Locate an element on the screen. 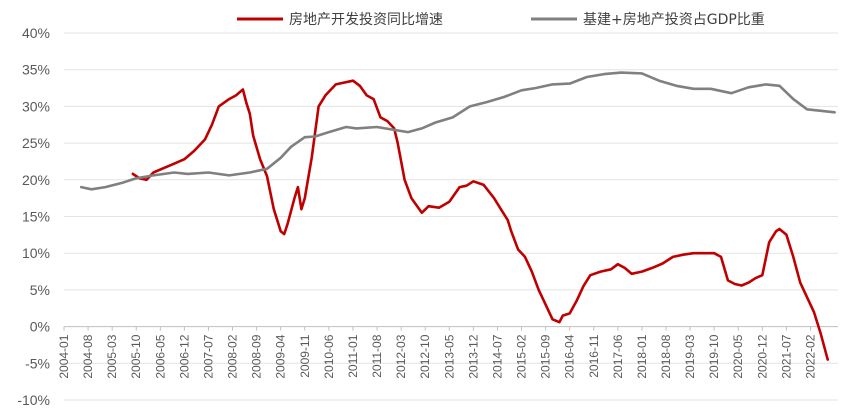 The image size is (867, 419). x-tick-label: 2005-03 is located at coordinates (112, 356).